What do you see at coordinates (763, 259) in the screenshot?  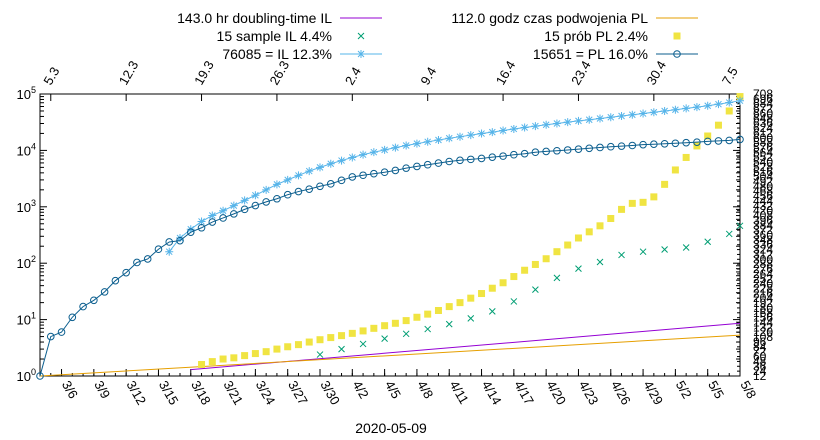 I see `right-tick-label: 300` at bounding box center [763, 259].